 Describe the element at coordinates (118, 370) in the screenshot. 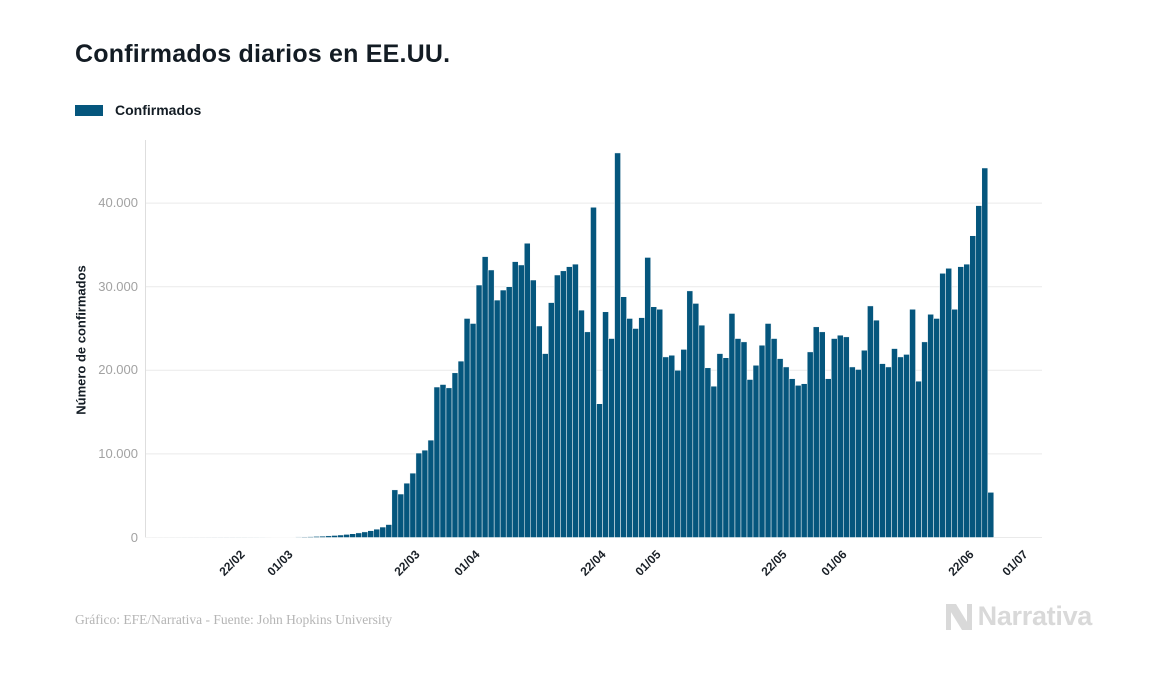

I see `y-tick-label: 20.000` at that location.